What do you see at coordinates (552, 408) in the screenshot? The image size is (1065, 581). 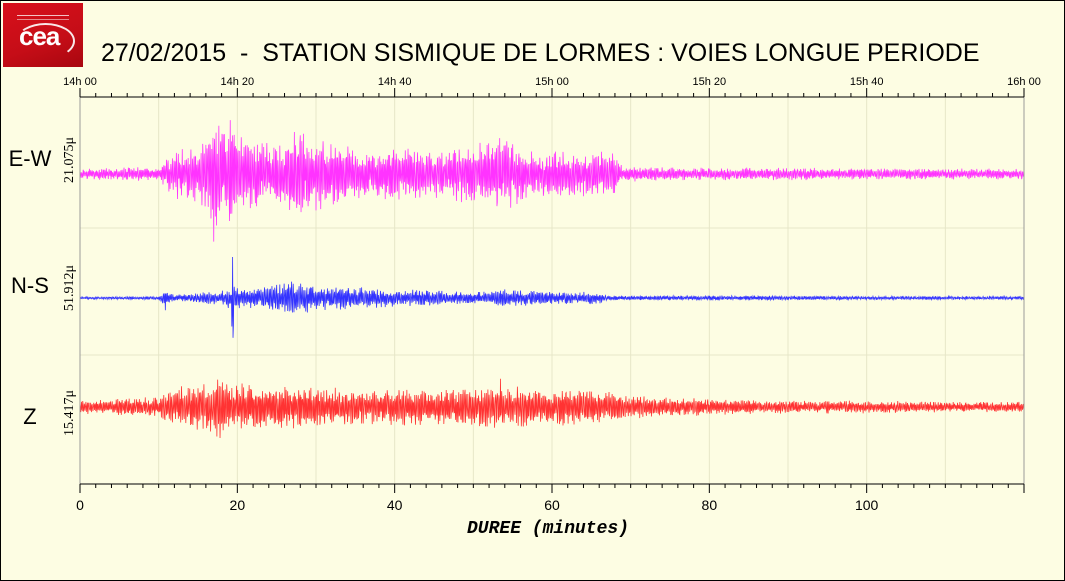 I see `trace-z` at bounding box center [552, 408].